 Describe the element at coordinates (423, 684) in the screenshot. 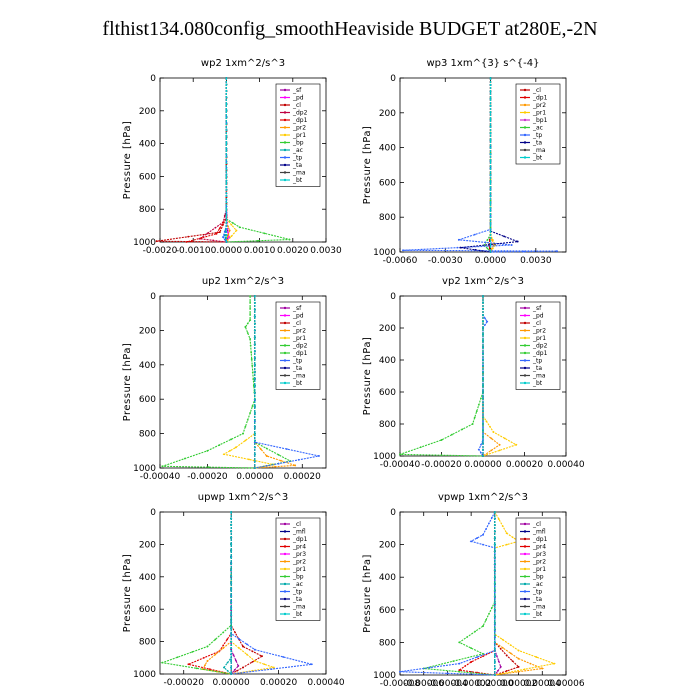

I see `x-tick-label: -0.00006` at that location.